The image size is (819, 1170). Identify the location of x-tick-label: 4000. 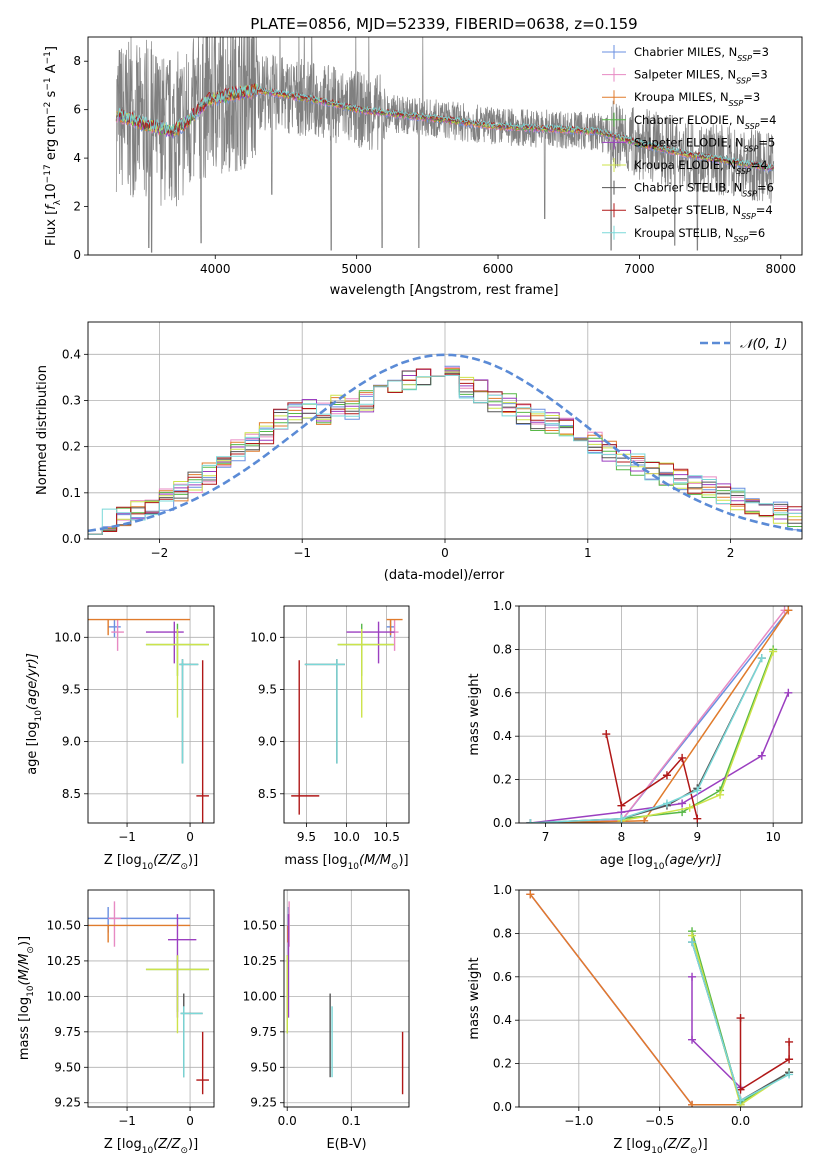
(215, 269).